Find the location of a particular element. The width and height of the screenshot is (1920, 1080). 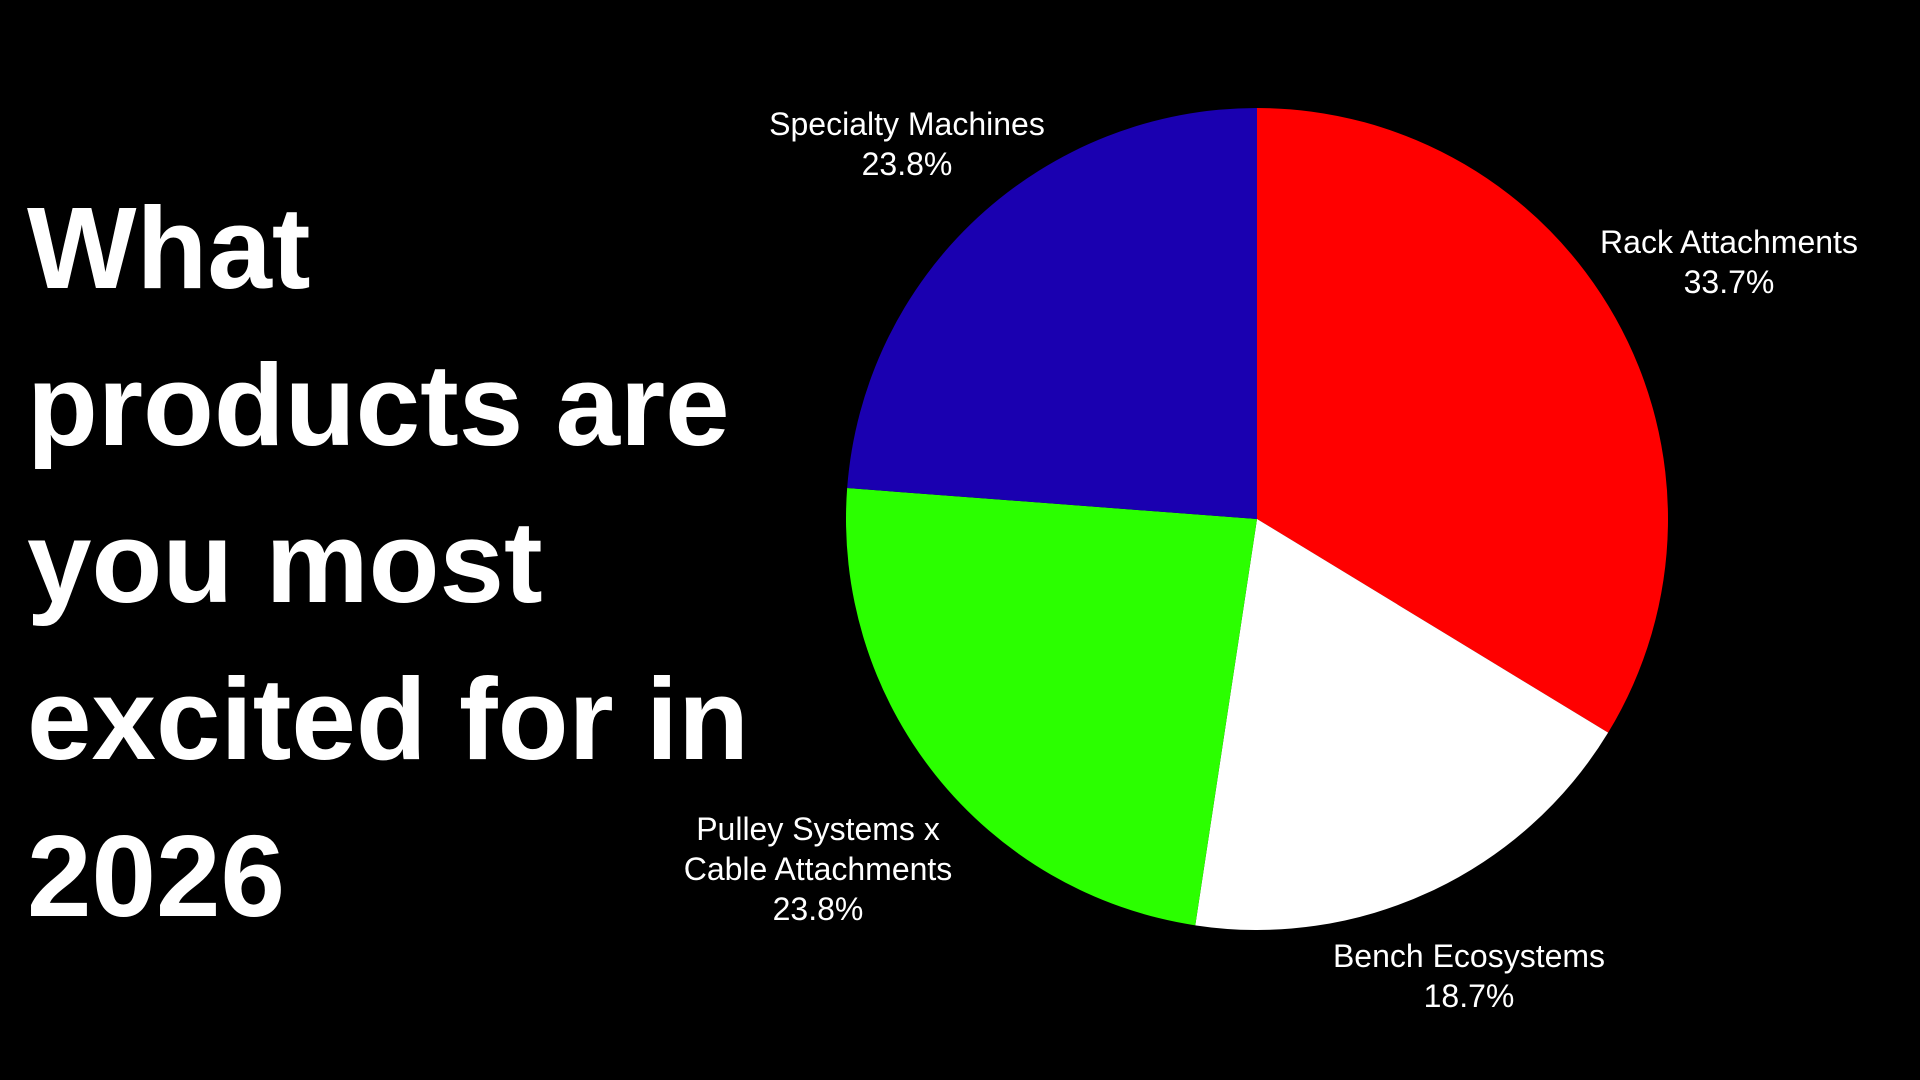

slice-label: Bench Ecosystems 18.7% is located at coordinates (1469, 976).